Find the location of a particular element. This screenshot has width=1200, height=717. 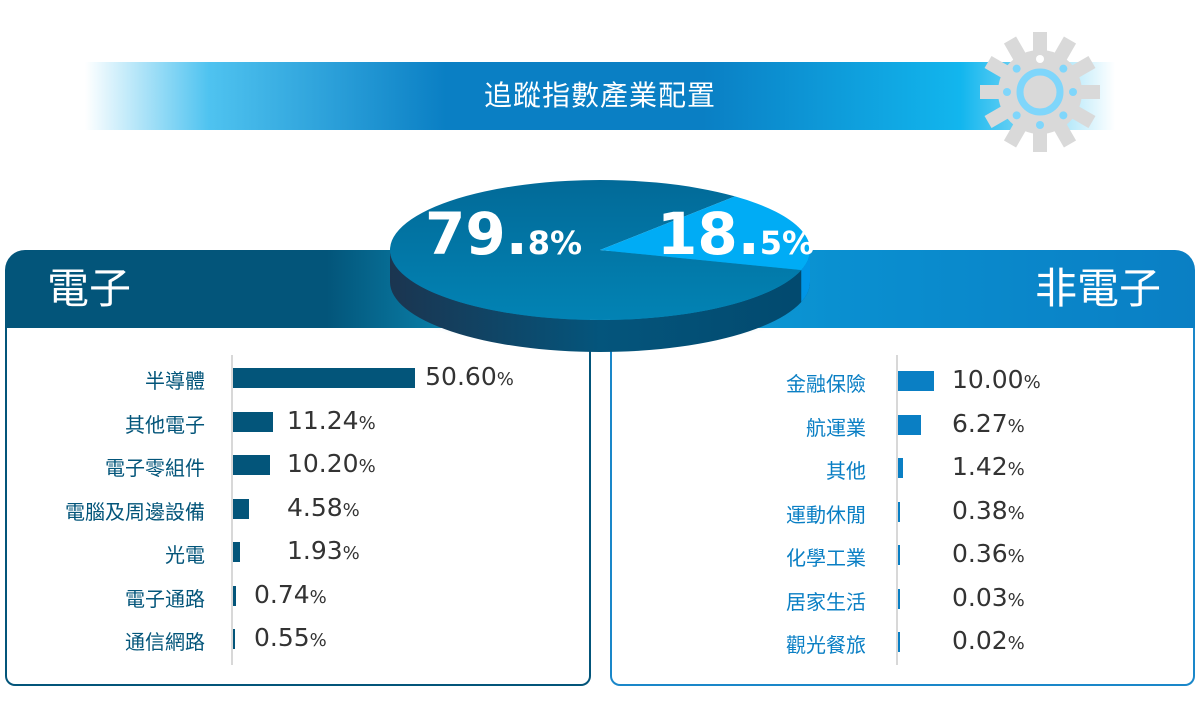

pie-chart is located at coordinates (600, 265).